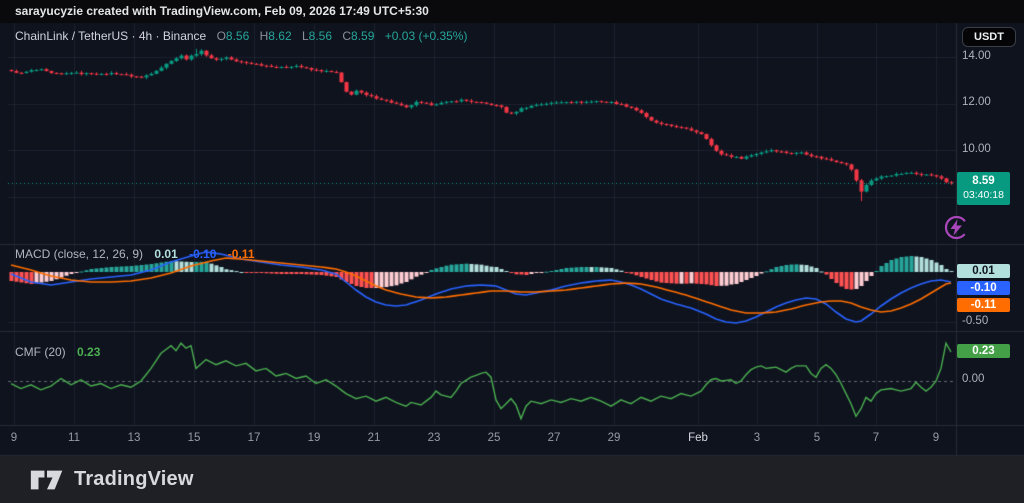 This screenshot has width=1024, height=503. What do you see at coordinates (983, 271) in the screenshot?
I see `macd-hist-badge: 0.01` at bounding box center [983, 271].